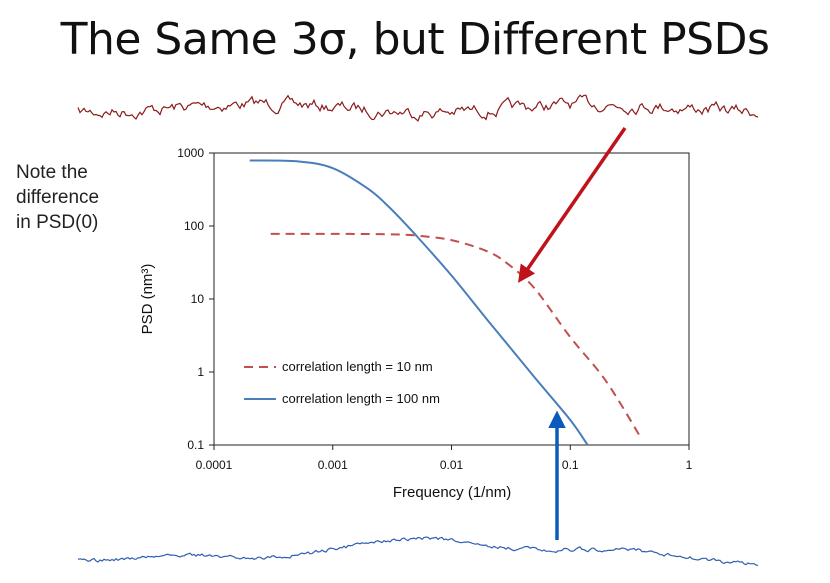 The image size is (830, 583). What do you see at coordinates (418, 551) in the screenshot?
I see `rough-line-profile-100nm` at bounding box center [418, 551].